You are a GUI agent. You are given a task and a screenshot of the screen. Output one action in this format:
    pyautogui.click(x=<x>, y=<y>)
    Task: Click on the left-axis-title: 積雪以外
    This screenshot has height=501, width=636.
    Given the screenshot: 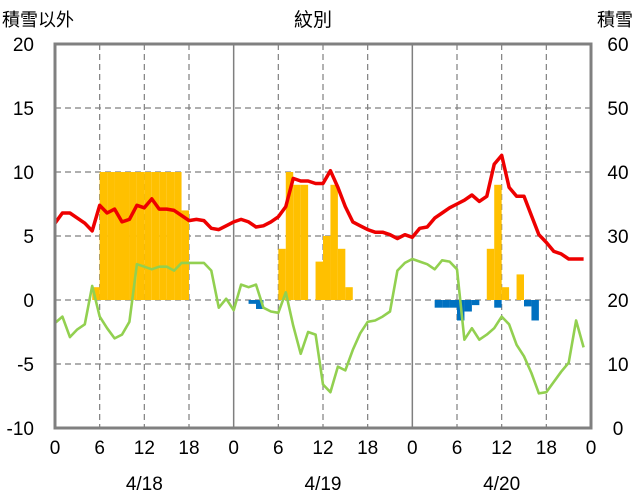 What is the action you would take?
    pyautogui.click(x=38, y=20)
    